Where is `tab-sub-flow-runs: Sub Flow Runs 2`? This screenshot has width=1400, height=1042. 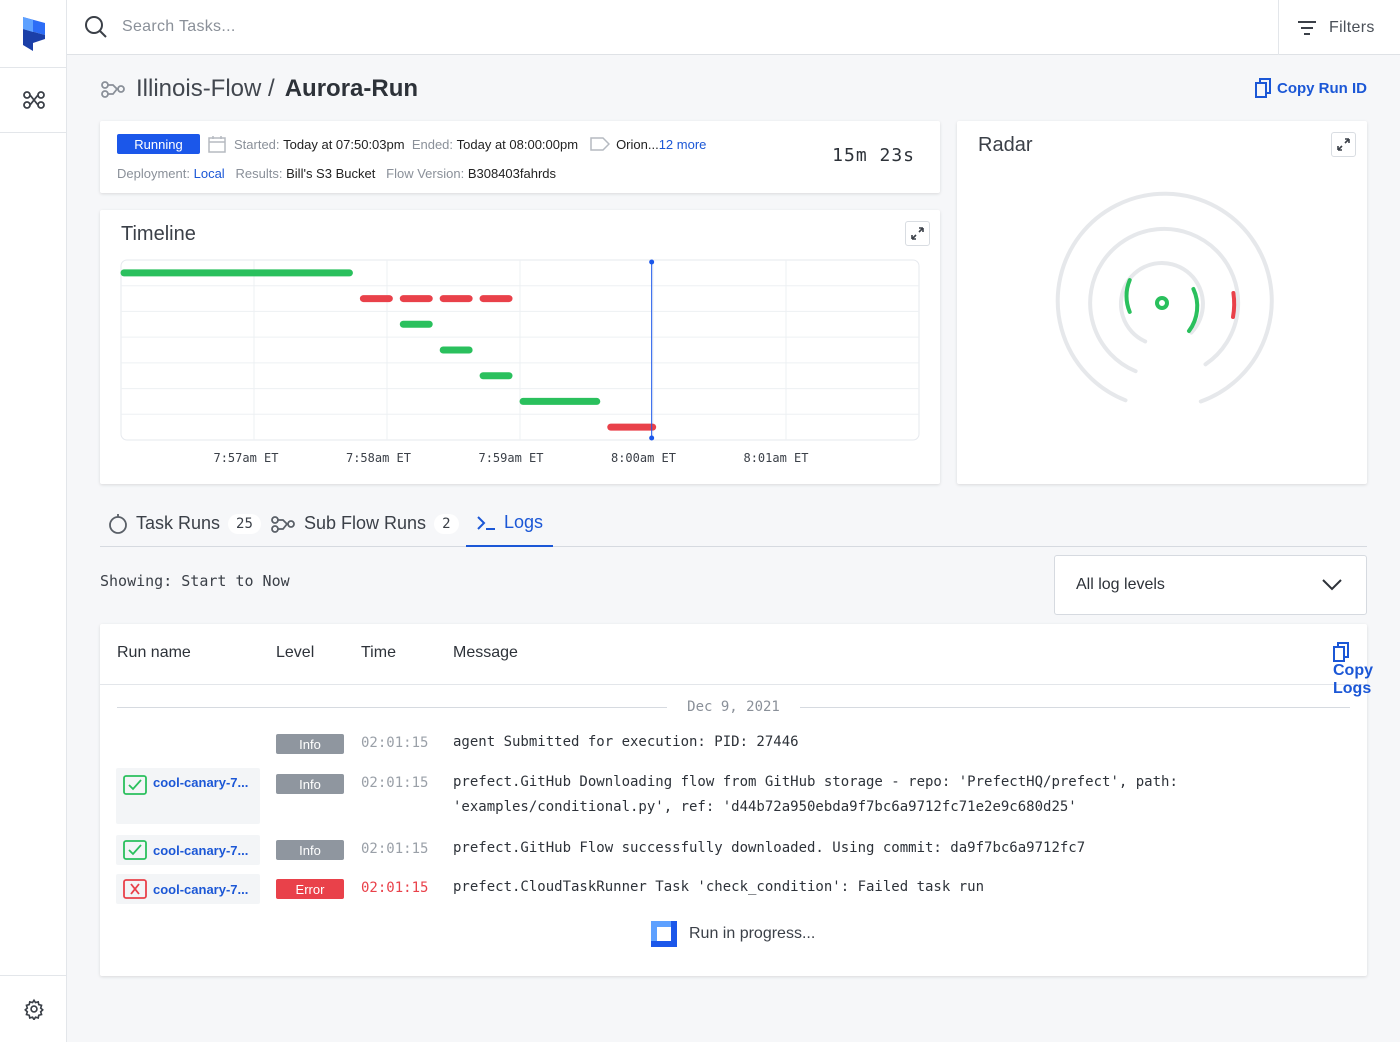 tab-sub-flow-runs: Sub Flow Runs 2 is located at coordinates (364, 523).